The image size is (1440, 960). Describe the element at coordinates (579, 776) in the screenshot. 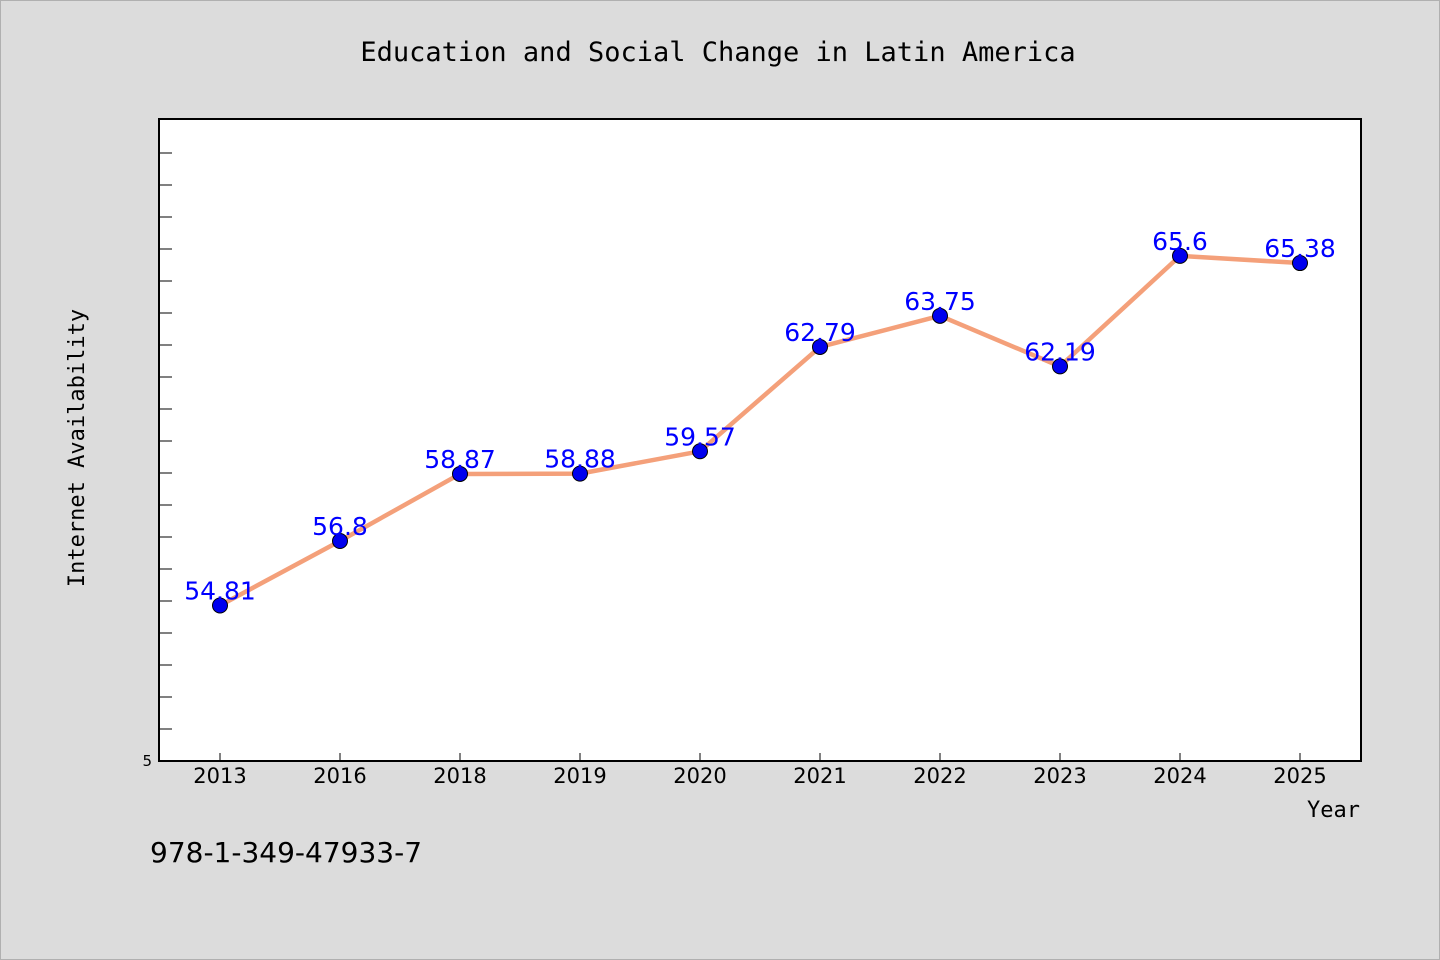

I see `x-tick-label: 2019` at that location.